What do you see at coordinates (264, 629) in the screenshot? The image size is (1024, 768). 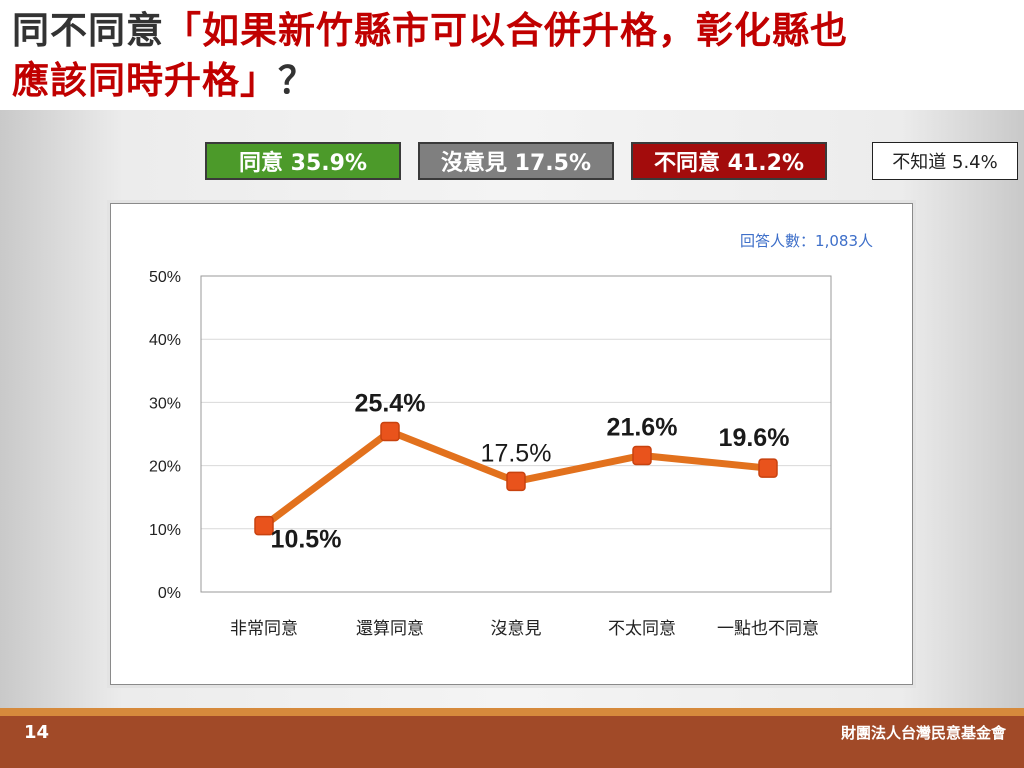 I see `x-tick-label: 非常同意` at bounding box center [264, 629].